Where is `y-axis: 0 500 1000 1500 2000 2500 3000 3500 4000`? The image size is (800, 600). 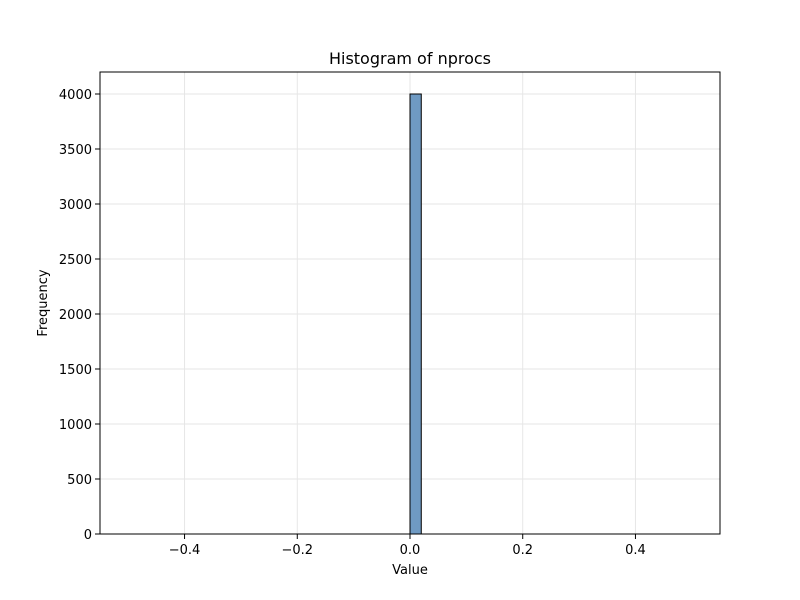
y-axis: 0 500 1000 1500 2000 2500 3000 3500 4000 is located at coordinates (79, 315).